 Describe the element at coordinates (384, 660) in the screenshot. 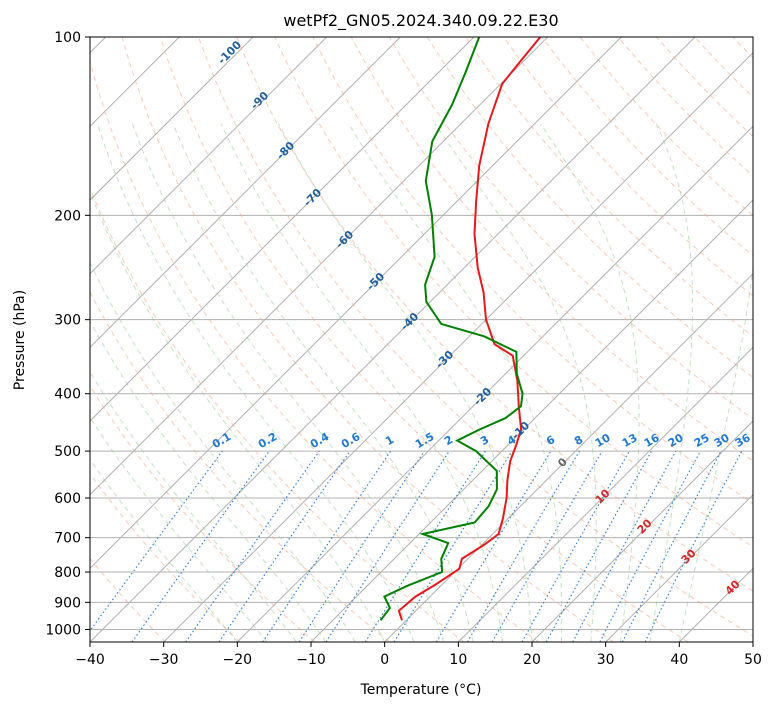

I see `x-tick-label: 0` at that location.